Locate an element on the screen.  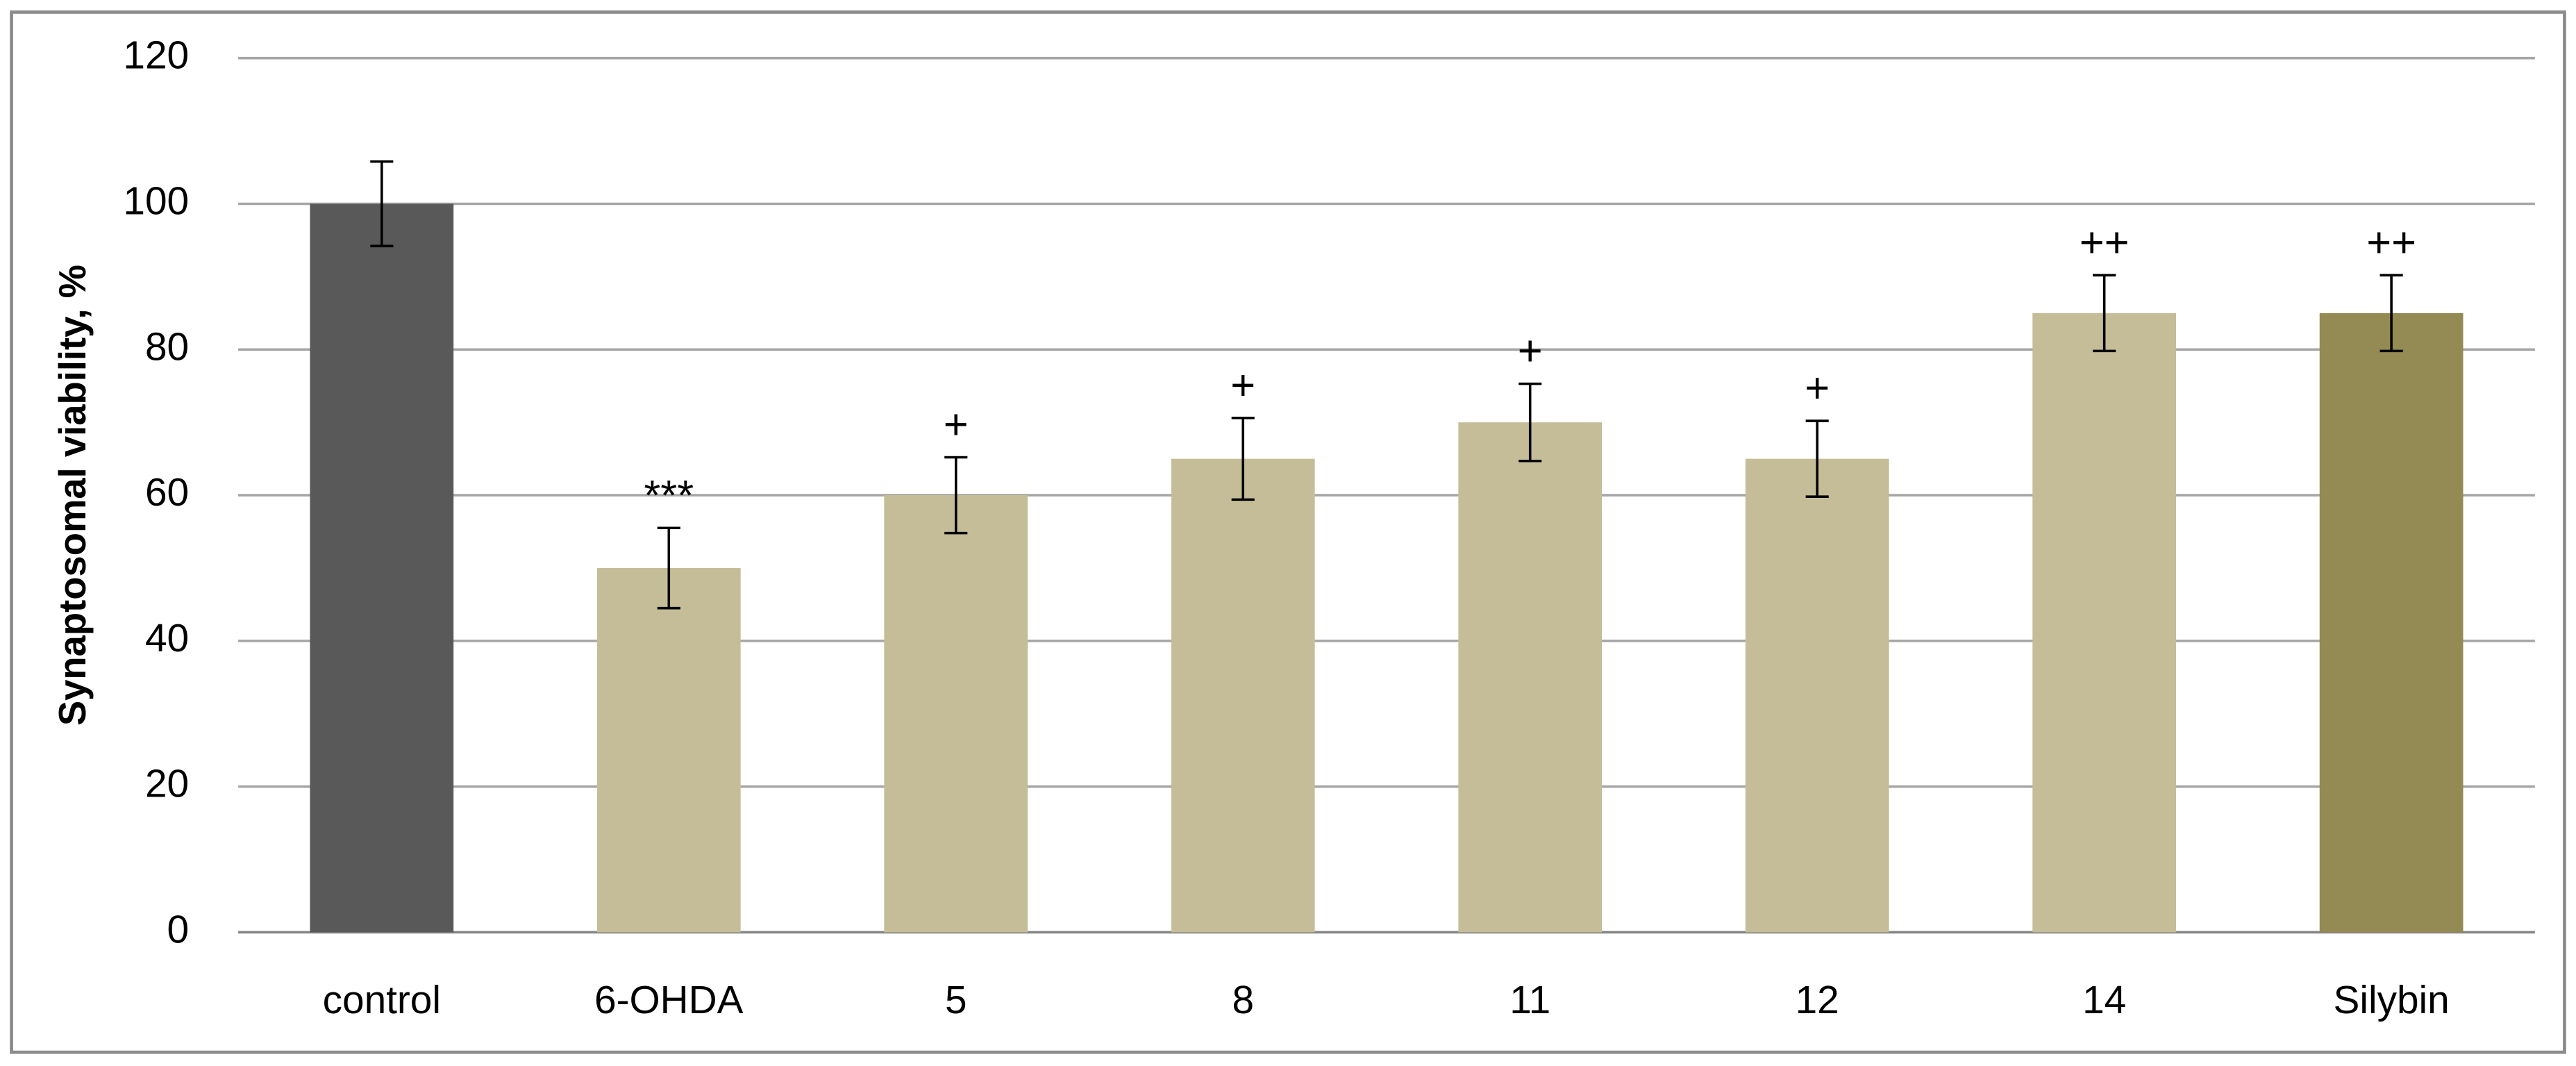
x-tick-label: Silybin is located at coordinates (2391, 1000).